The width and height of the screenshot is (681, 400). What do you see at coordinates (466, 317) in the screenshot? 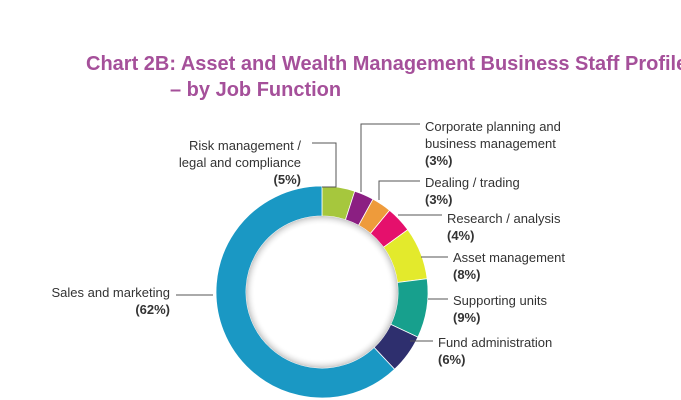
I see `slice-percent-label: (9%)` at bounding box center [466, 317].